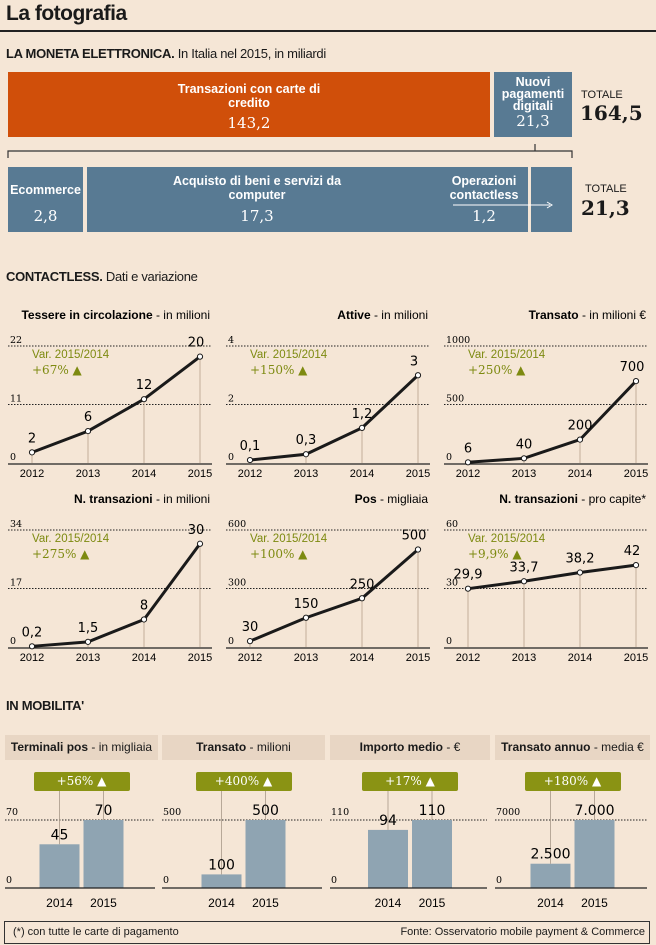 The width and height of the screenshot is (656, 945). What do you see at coordinates (340, 812) in the screenshot?
I see `y-tick-label: 110` at bounding box center [340, 812].